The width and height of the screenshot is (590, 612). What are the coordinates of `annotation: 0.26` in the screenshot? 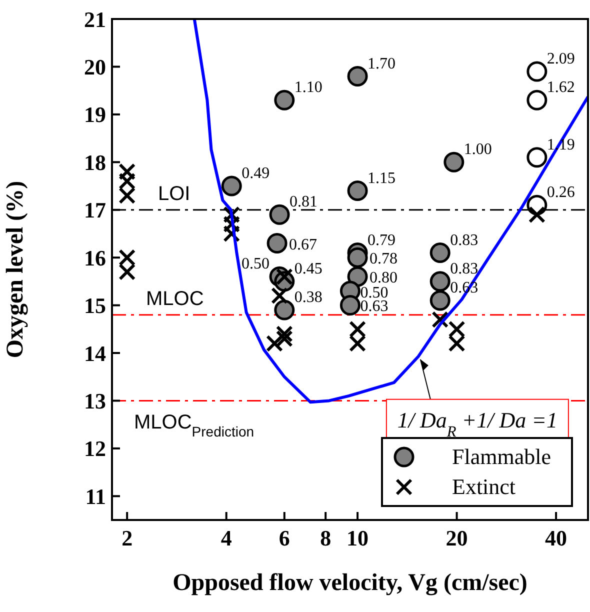 It's located at (560, 193).